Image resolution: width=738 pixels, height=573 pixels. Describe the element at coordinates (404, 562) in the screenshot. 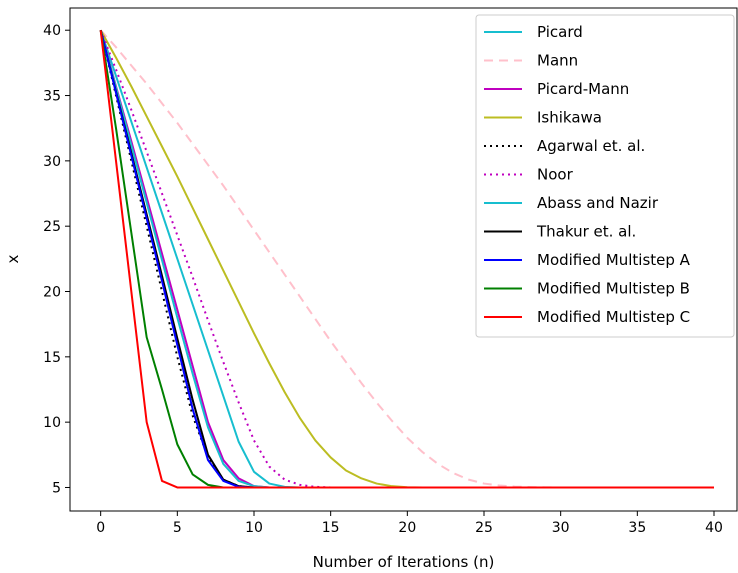

I see `x-axis-label: Number of Iterations (n)` at that location.